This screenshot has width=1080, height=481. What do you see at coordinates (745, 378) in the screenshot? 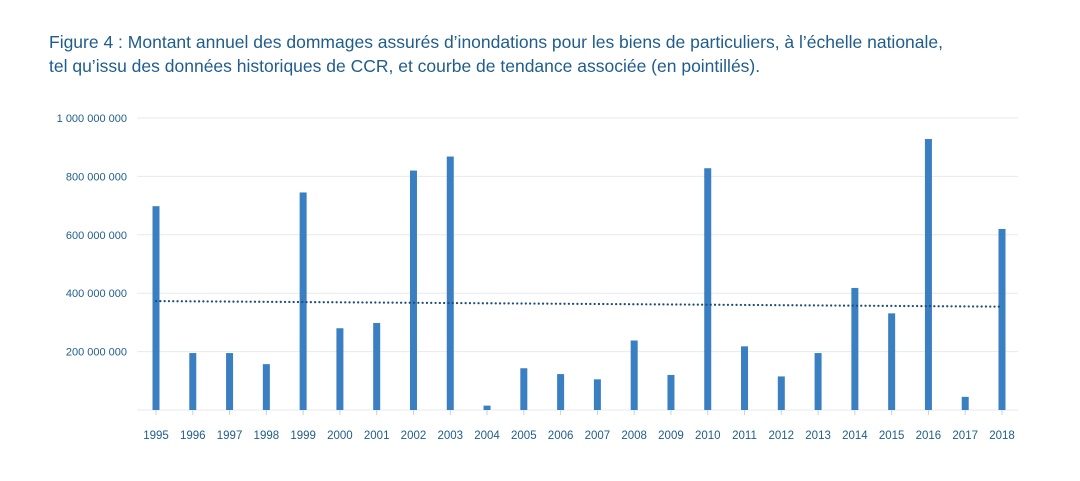
I see `bar-2011` at bounding box center [745, 378].